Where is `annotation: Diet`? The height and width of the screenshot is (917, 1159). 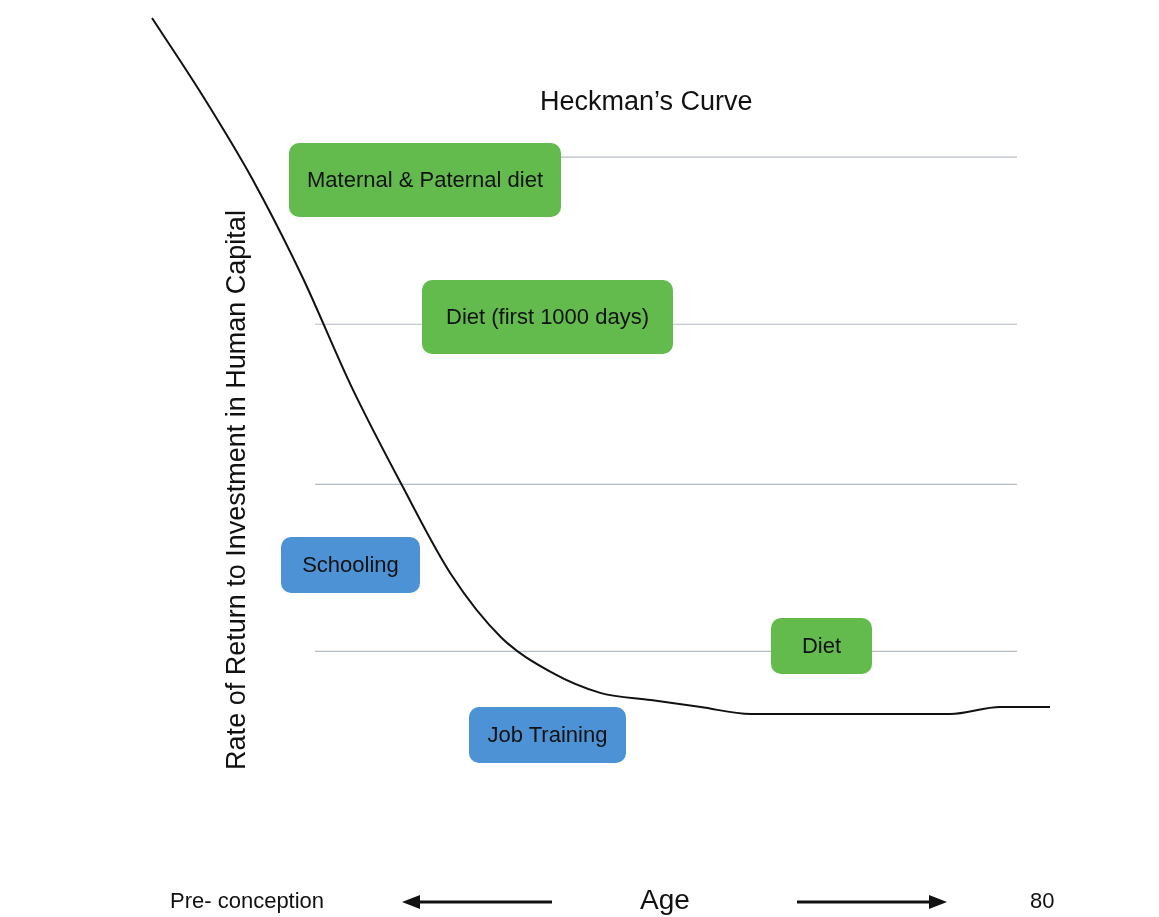
annotation: Diet is located at coordinates (821, 646).